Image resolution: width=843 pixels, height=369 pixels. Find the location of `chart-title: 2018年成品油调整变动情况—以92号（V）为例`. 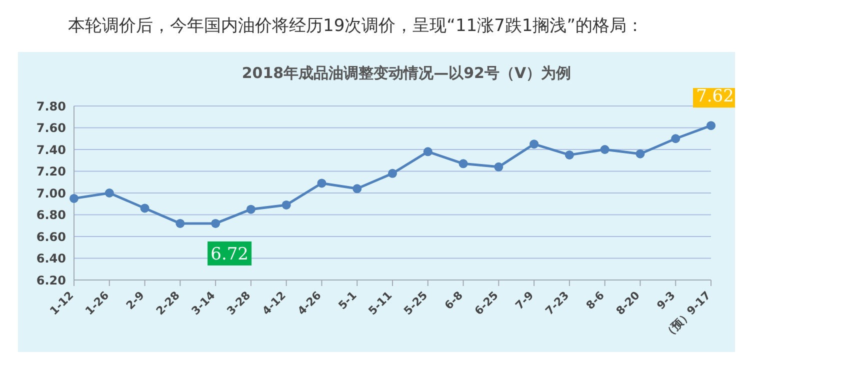

chart-title: 2018年成品油调整变动情况—以92号（V）为例 is located at coordinates (406, 73).